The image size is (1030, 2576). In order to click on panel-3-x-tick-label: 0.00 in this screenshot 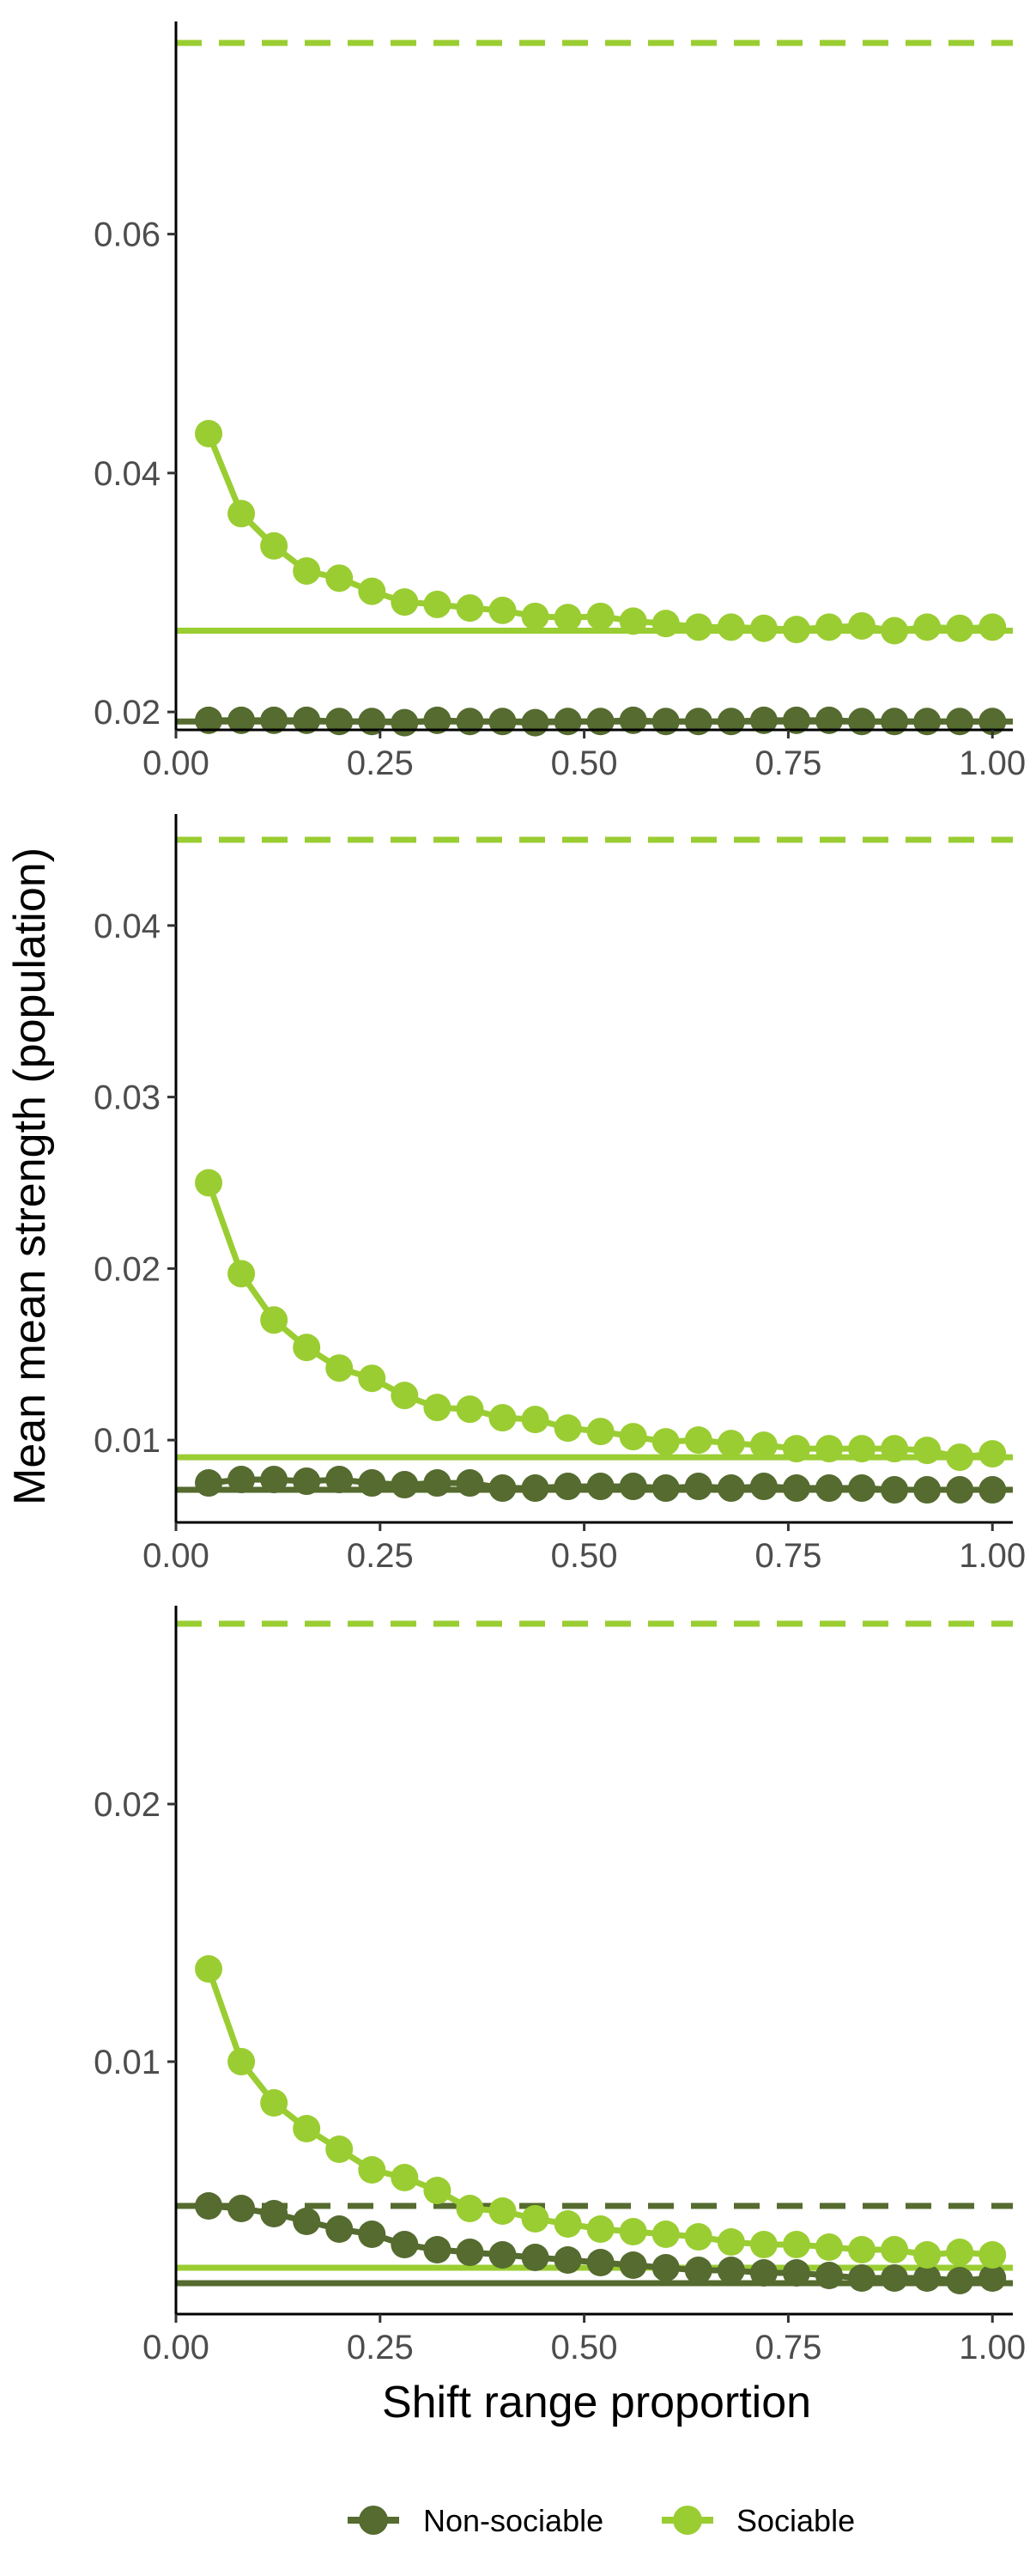, I will do `click(175, 2347)`.